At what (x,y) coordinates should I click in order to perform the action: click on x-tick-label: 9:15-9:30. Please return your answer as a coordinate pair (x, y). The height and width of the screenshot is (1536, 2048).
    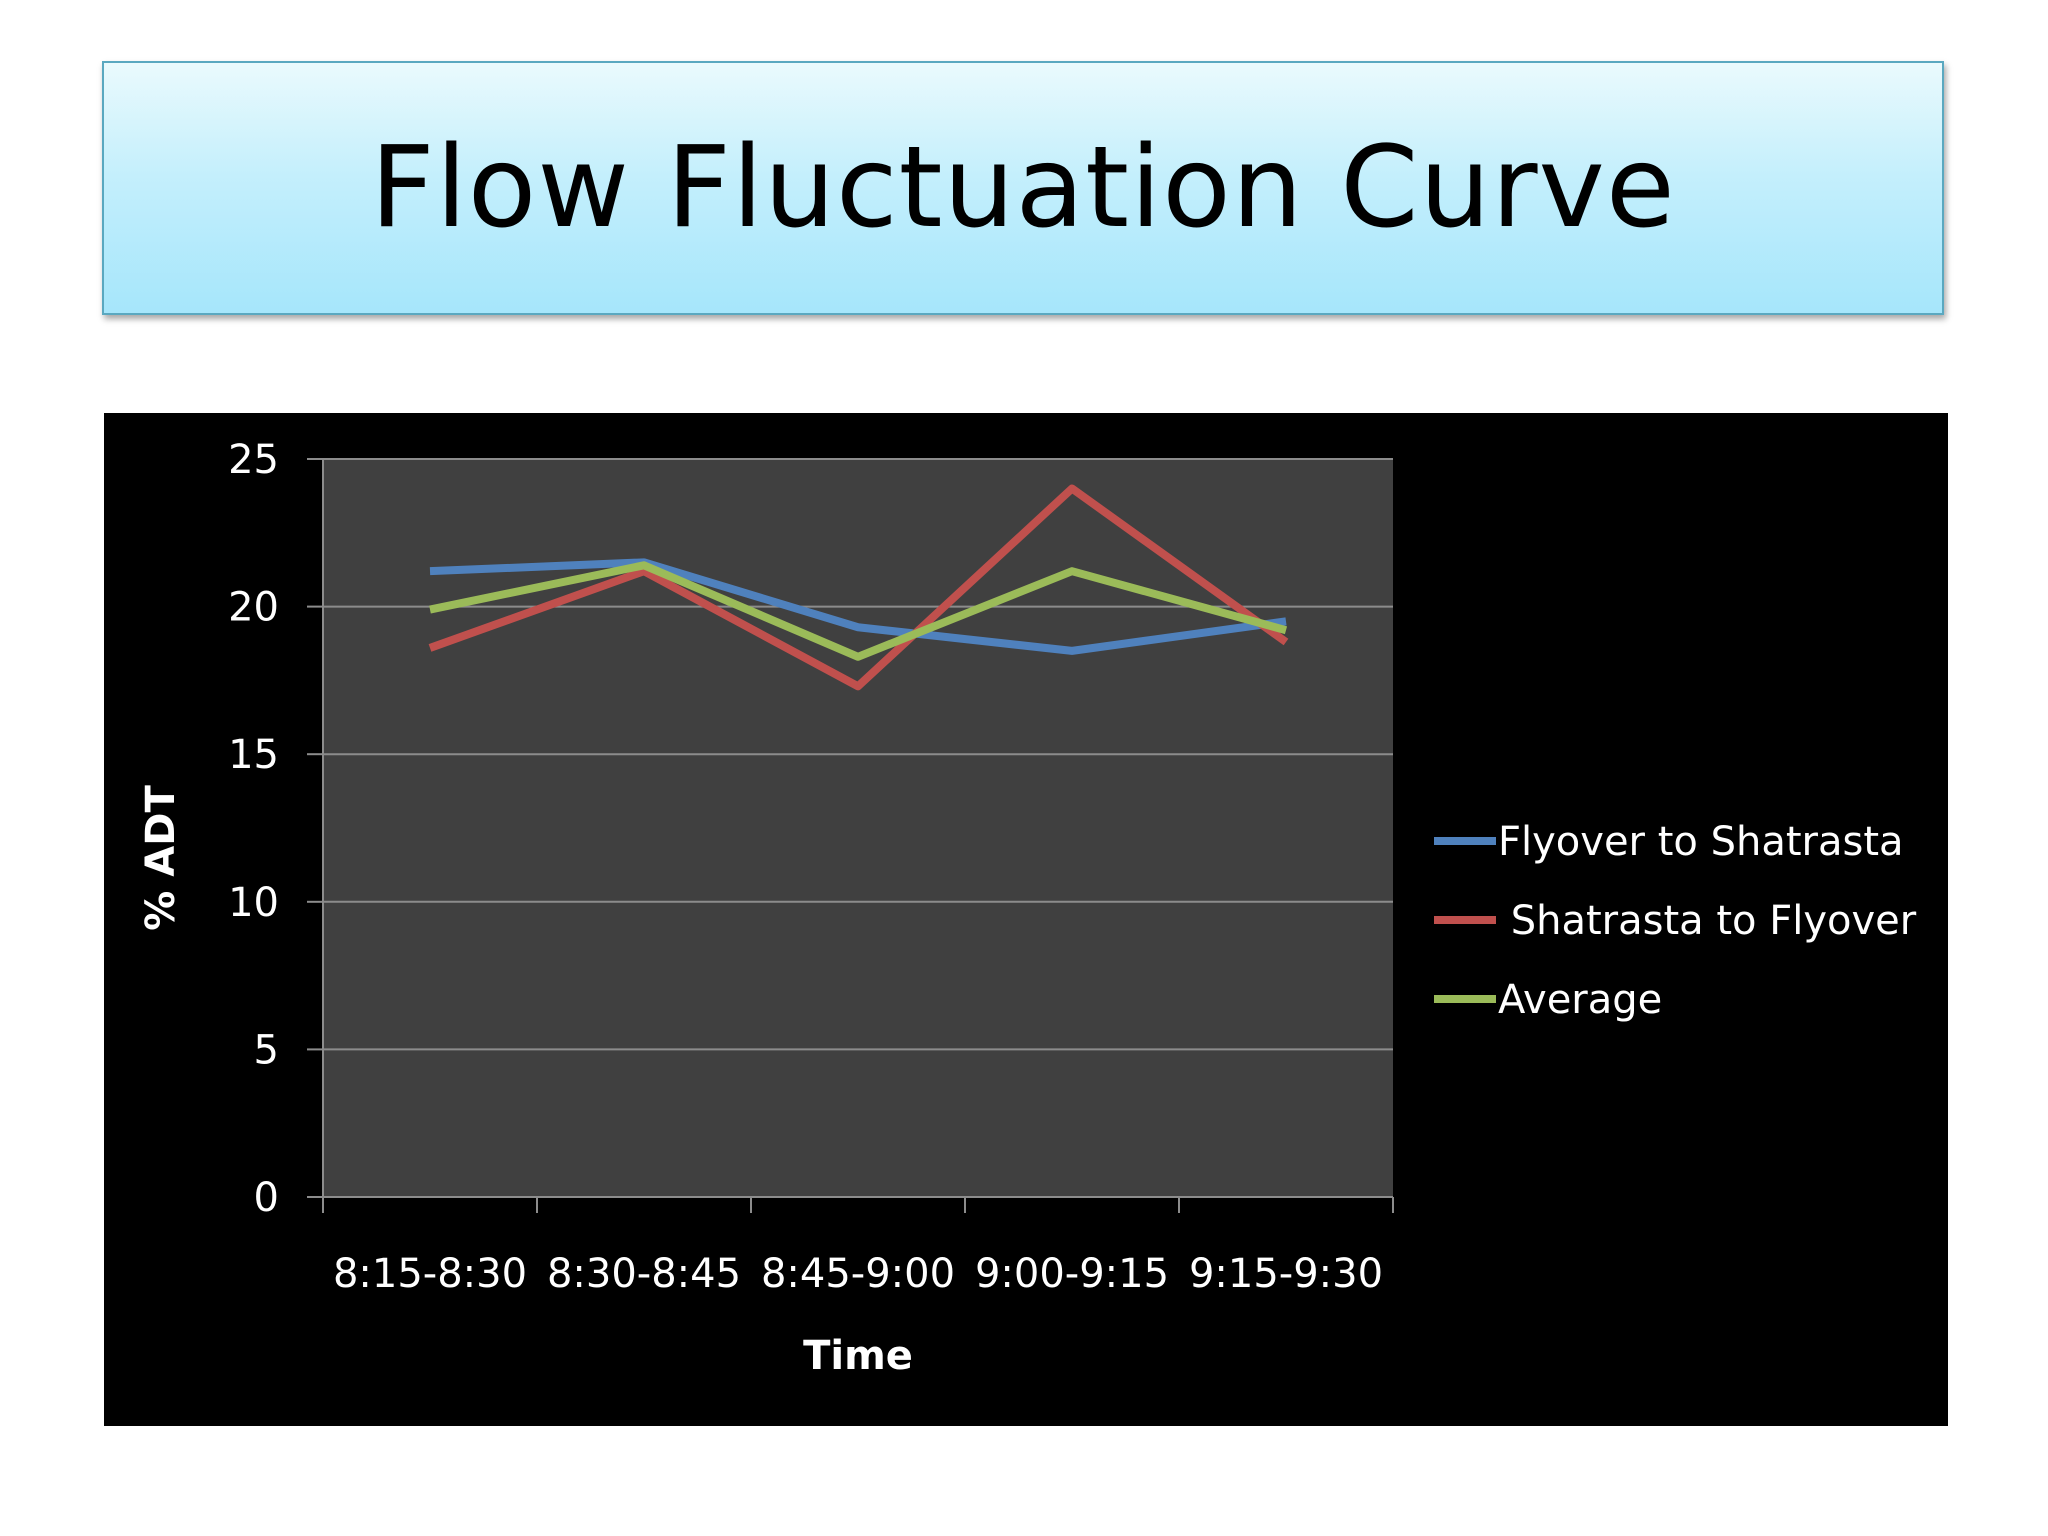
    Looking at the image, I should click on (1286, 1274).